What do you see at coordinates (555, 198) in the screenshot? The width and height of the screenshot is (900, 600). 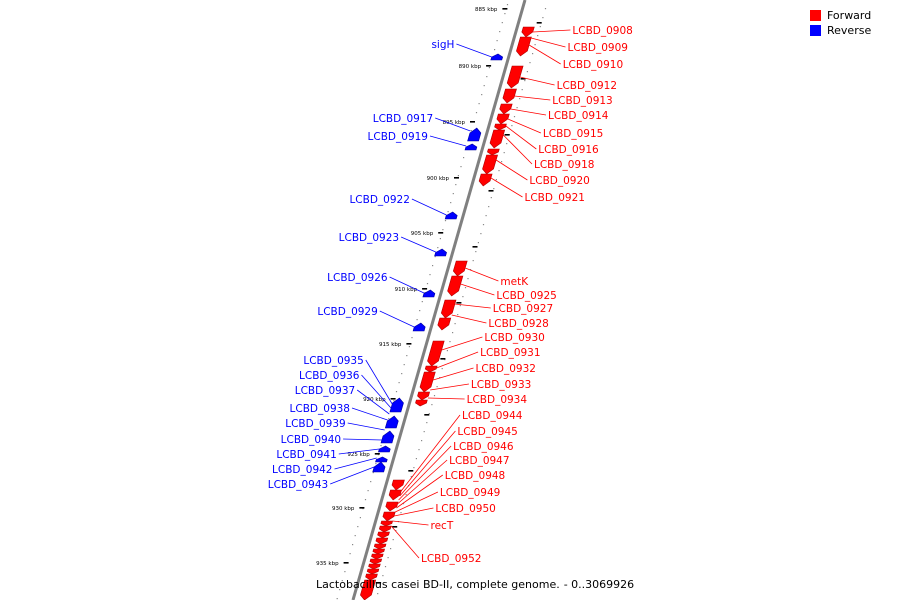 I see `forward-gene-label: LCBD_0921` at bounding box center [555, 198].